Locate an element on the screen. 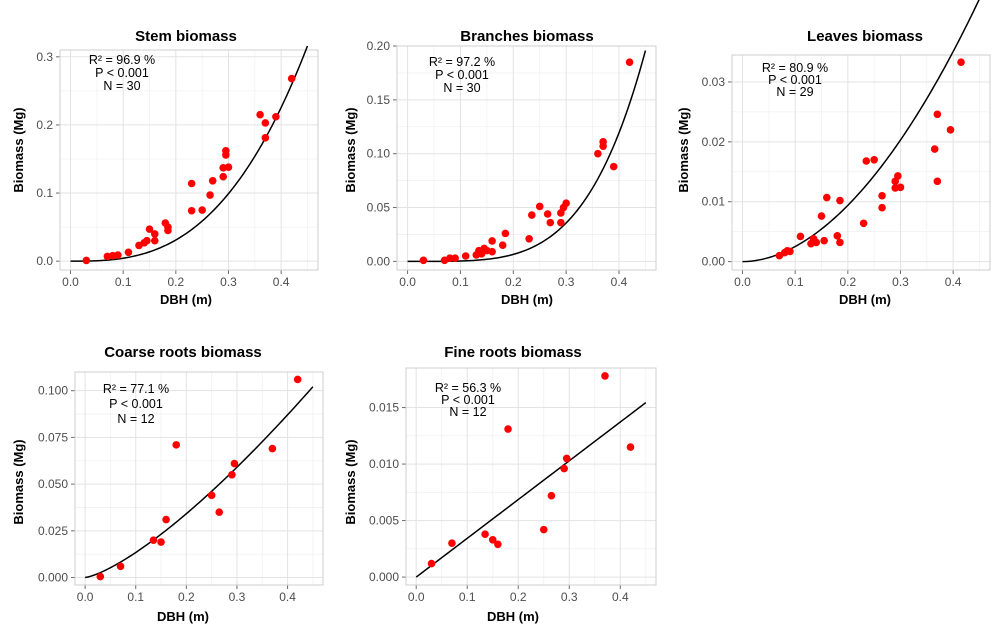 The height and width of the screenshot is (637, 1000). r-squared-label: R² = 56.3 % is located at coordinates (468, 388).